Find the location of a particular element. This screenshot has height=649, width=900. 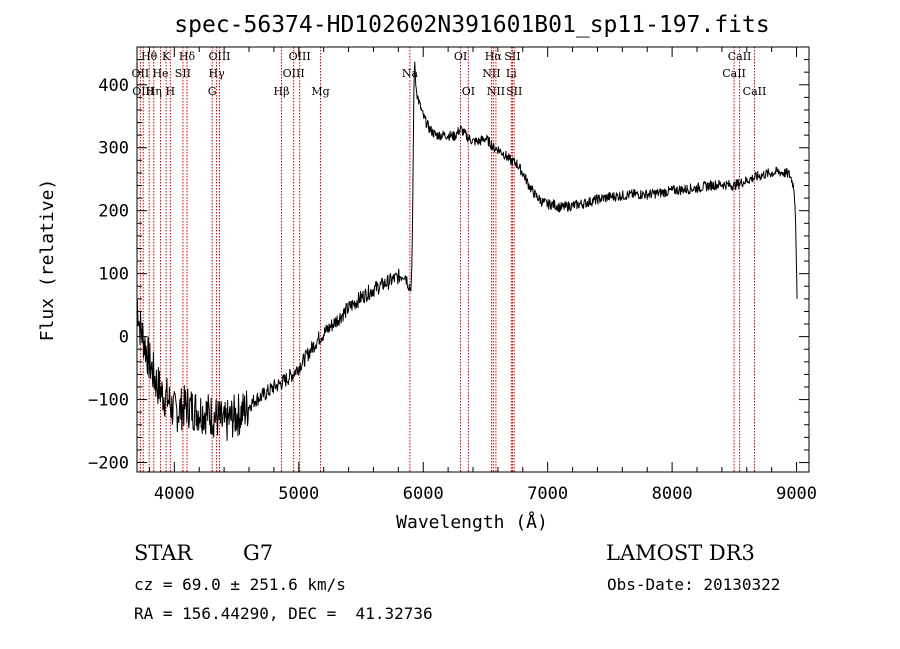

survey-label: LAMOST DR3 is located at coordinates (680, 553).